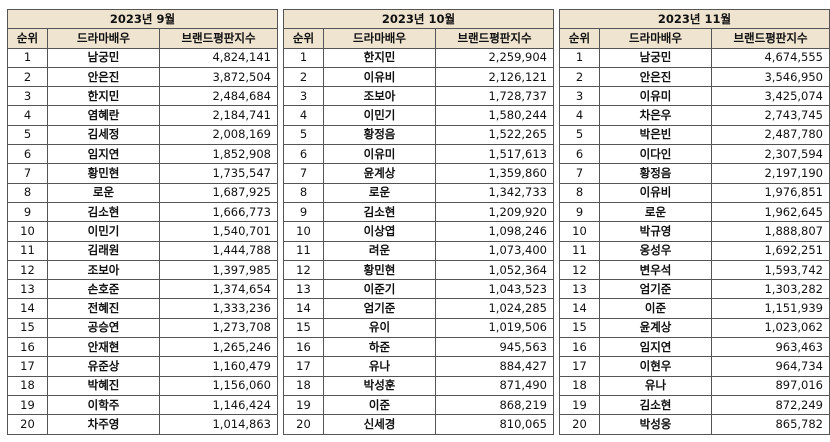  I want to click on actor-name-cell: 황정음, so click(379, 135).